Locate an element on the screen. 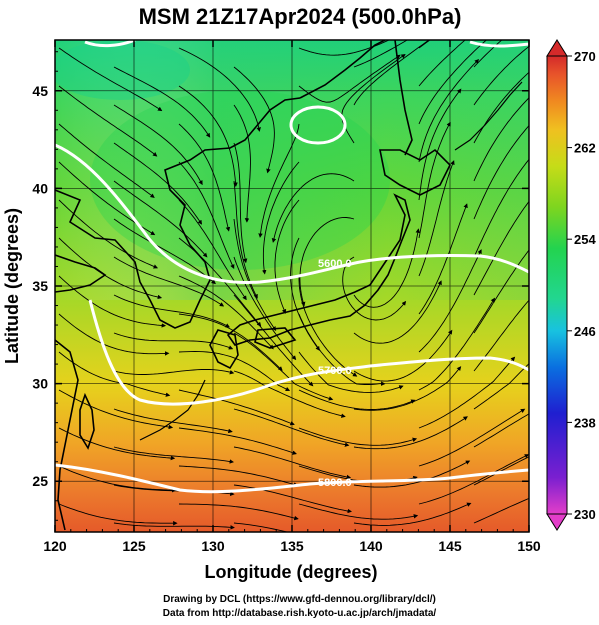 This screenshot has height=625, width=599. colorbar-scale is located at coordinates (557, 285).